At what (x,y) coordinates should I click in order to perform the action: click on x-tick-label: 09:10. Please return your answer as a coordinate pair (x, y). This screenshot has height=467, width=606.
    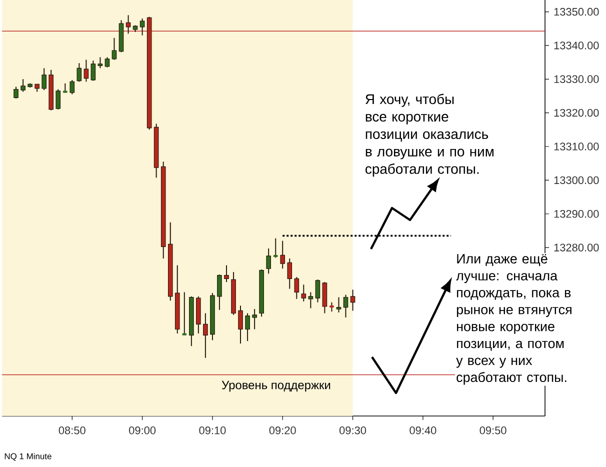
    Looking at the image, I should click on (212, 430).